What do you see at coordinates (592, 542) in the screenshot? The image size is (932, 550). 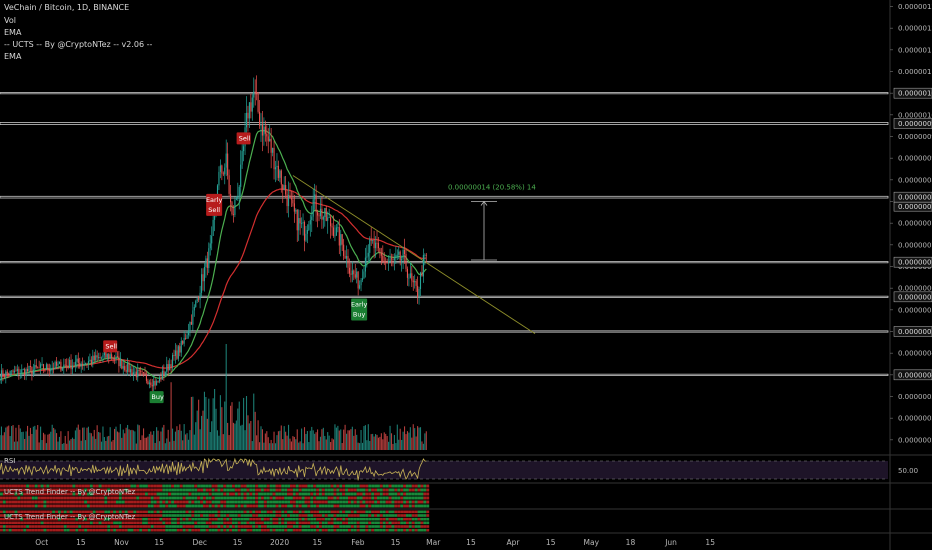 I see `time-tick-label: May` at bounding box center [592, 542].